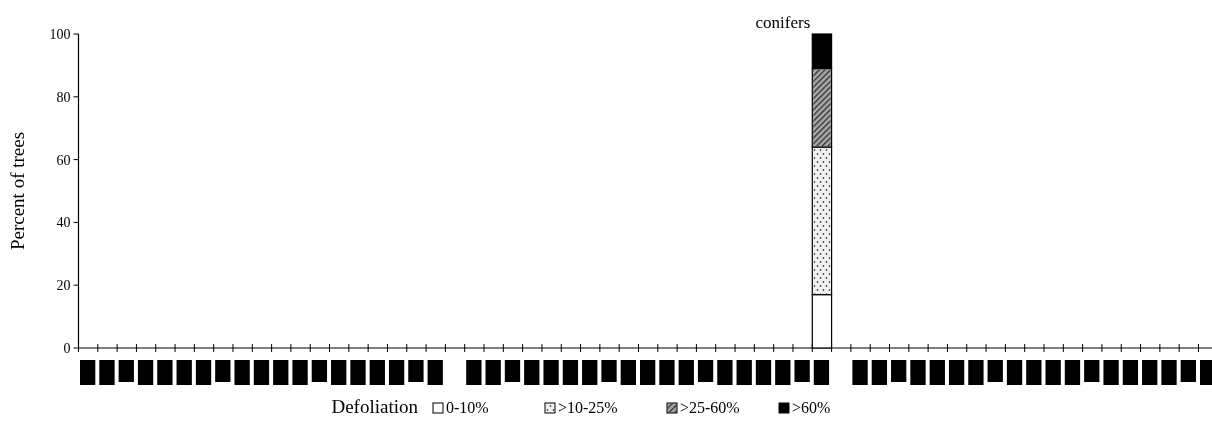  I want to click on legend-label: >10-25%, so click(588, 407).